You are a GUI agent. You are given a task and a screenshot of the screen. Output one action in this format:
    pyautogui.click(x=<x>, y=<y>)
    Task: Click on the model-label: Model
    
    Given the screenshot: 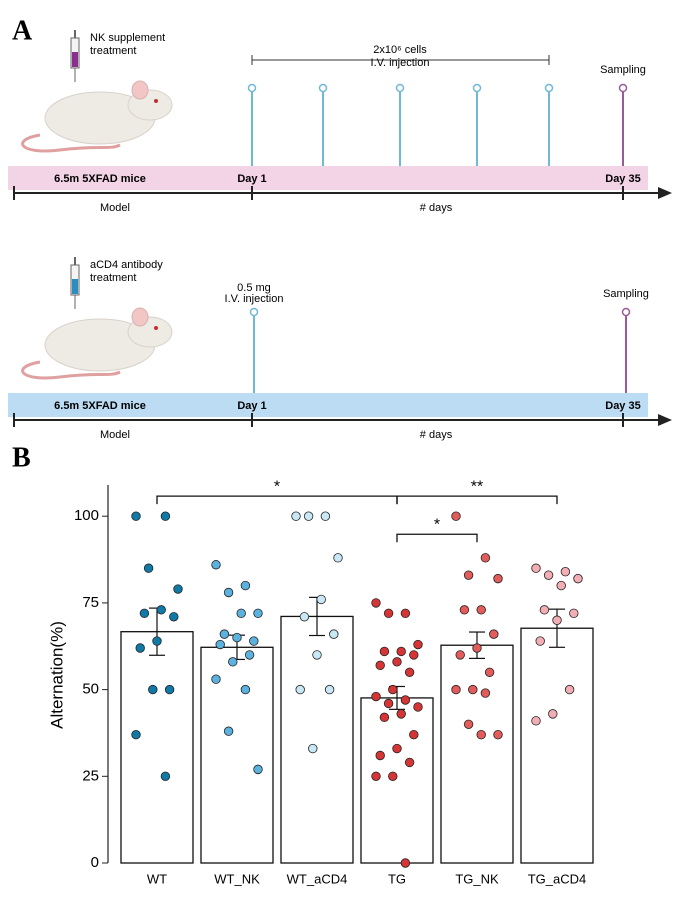 What is the action you would take?
    pyautogui.click(x=115, y=435)
    